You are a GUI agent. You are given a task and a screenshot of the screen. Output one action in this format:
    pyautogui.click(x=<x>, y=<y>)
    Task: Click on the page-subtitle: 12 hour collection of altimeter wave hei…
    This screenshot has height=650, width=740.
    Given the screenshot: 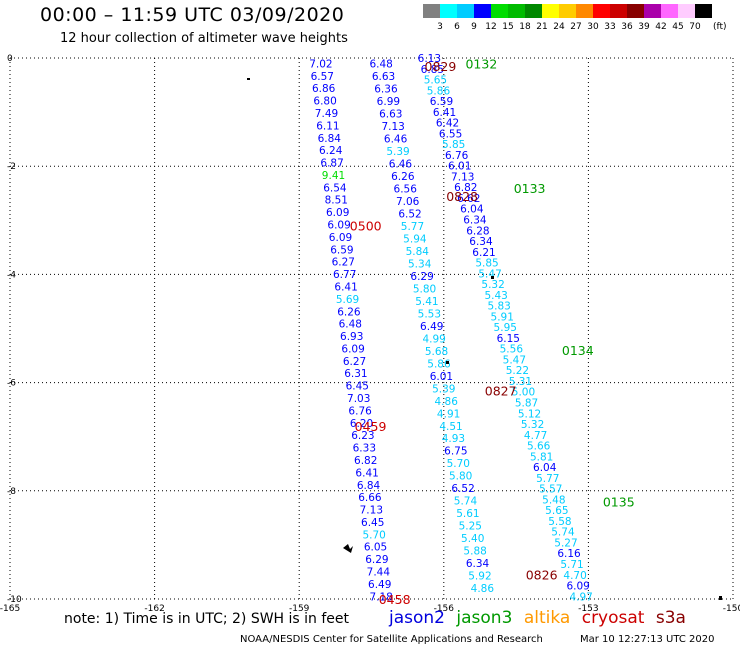 What is the action you would take?
    pyautogui.click(x=204, y=38)
    